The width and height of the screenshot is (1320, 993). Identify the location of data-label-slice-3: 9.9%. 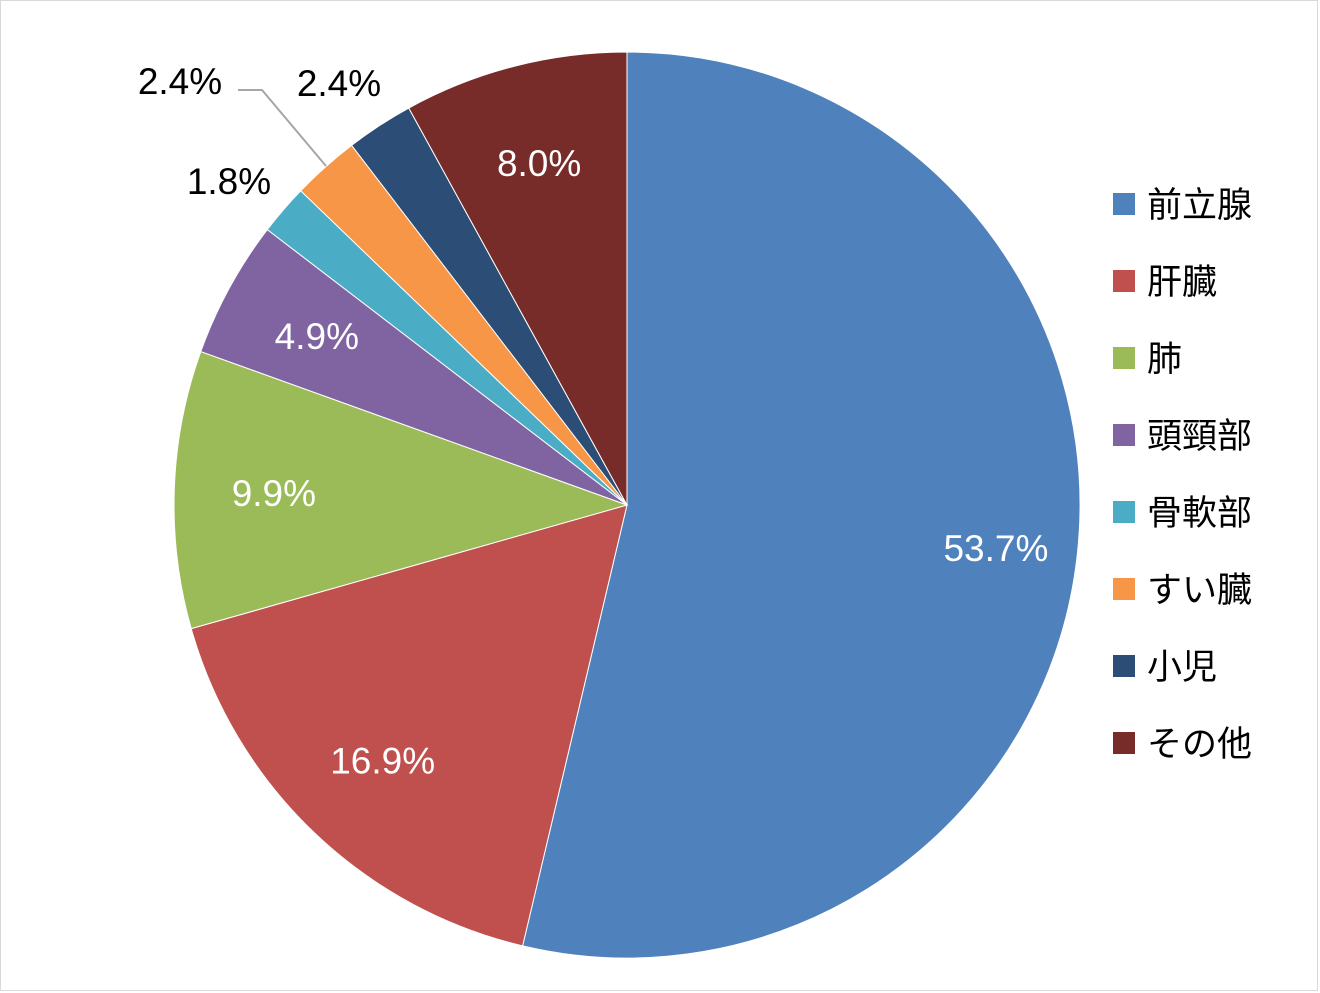
(274, 493).